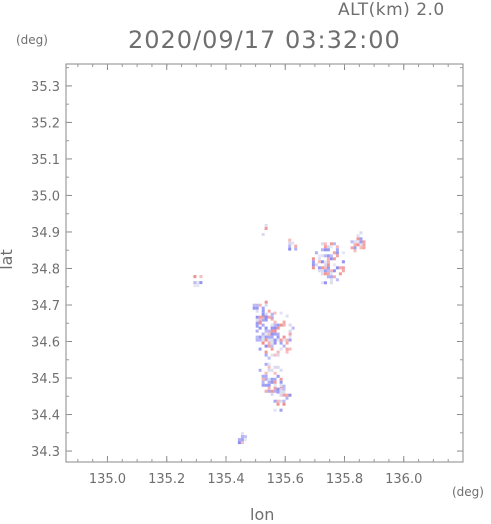 The image size is (491, 524). I want to click on y-tick-label: 34.7, so click(45, 306).